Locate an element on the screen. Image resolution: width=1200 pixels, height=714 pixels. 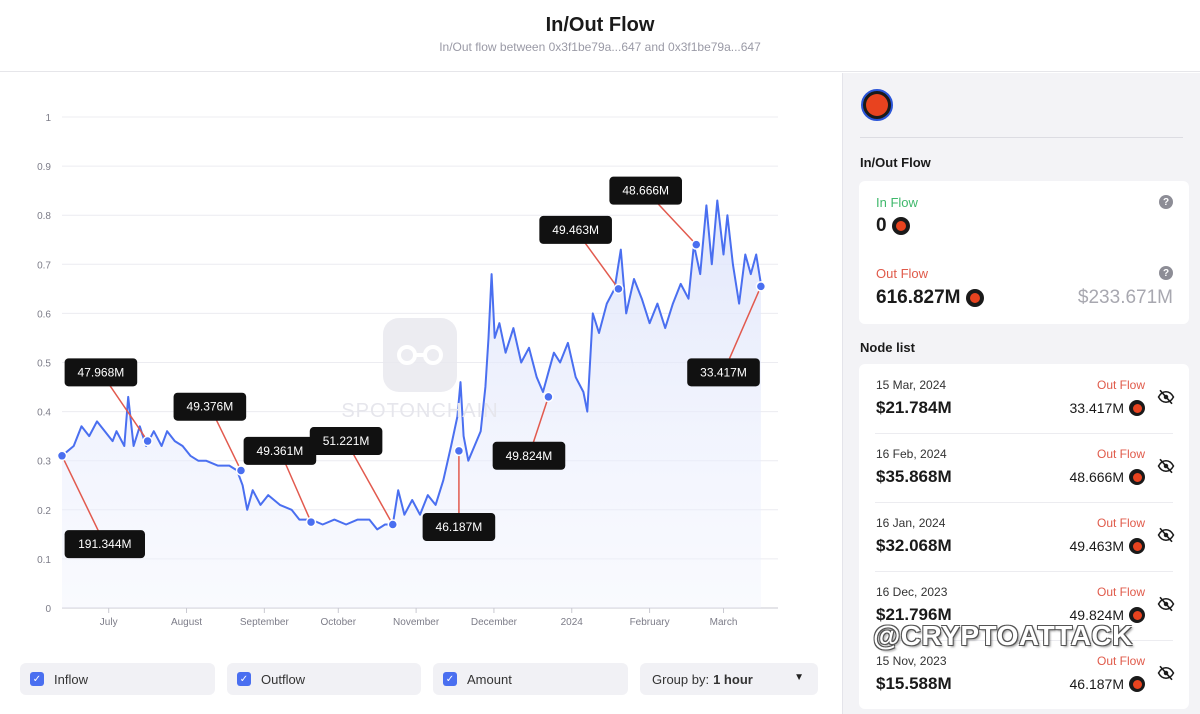
node-amount-value: 49.463M is located at coordinates (1096, 546).